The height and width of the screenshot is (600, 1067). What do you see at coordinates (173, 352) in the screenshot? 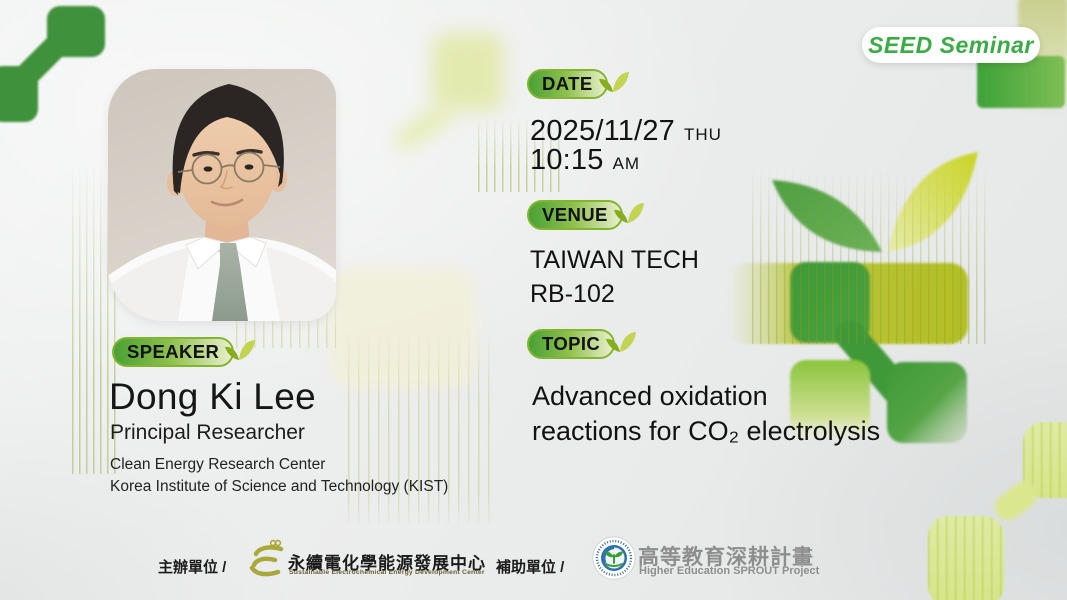
I see `speaker-tag-label: SPEAKER` at bounding box center [173, 352].